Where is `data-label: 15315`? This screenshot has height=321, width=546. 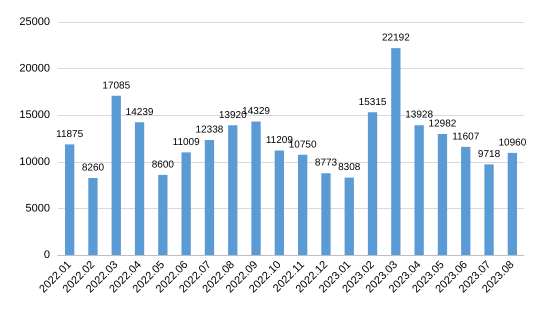
data-label: 15315 is located at coordinates (372, 102).